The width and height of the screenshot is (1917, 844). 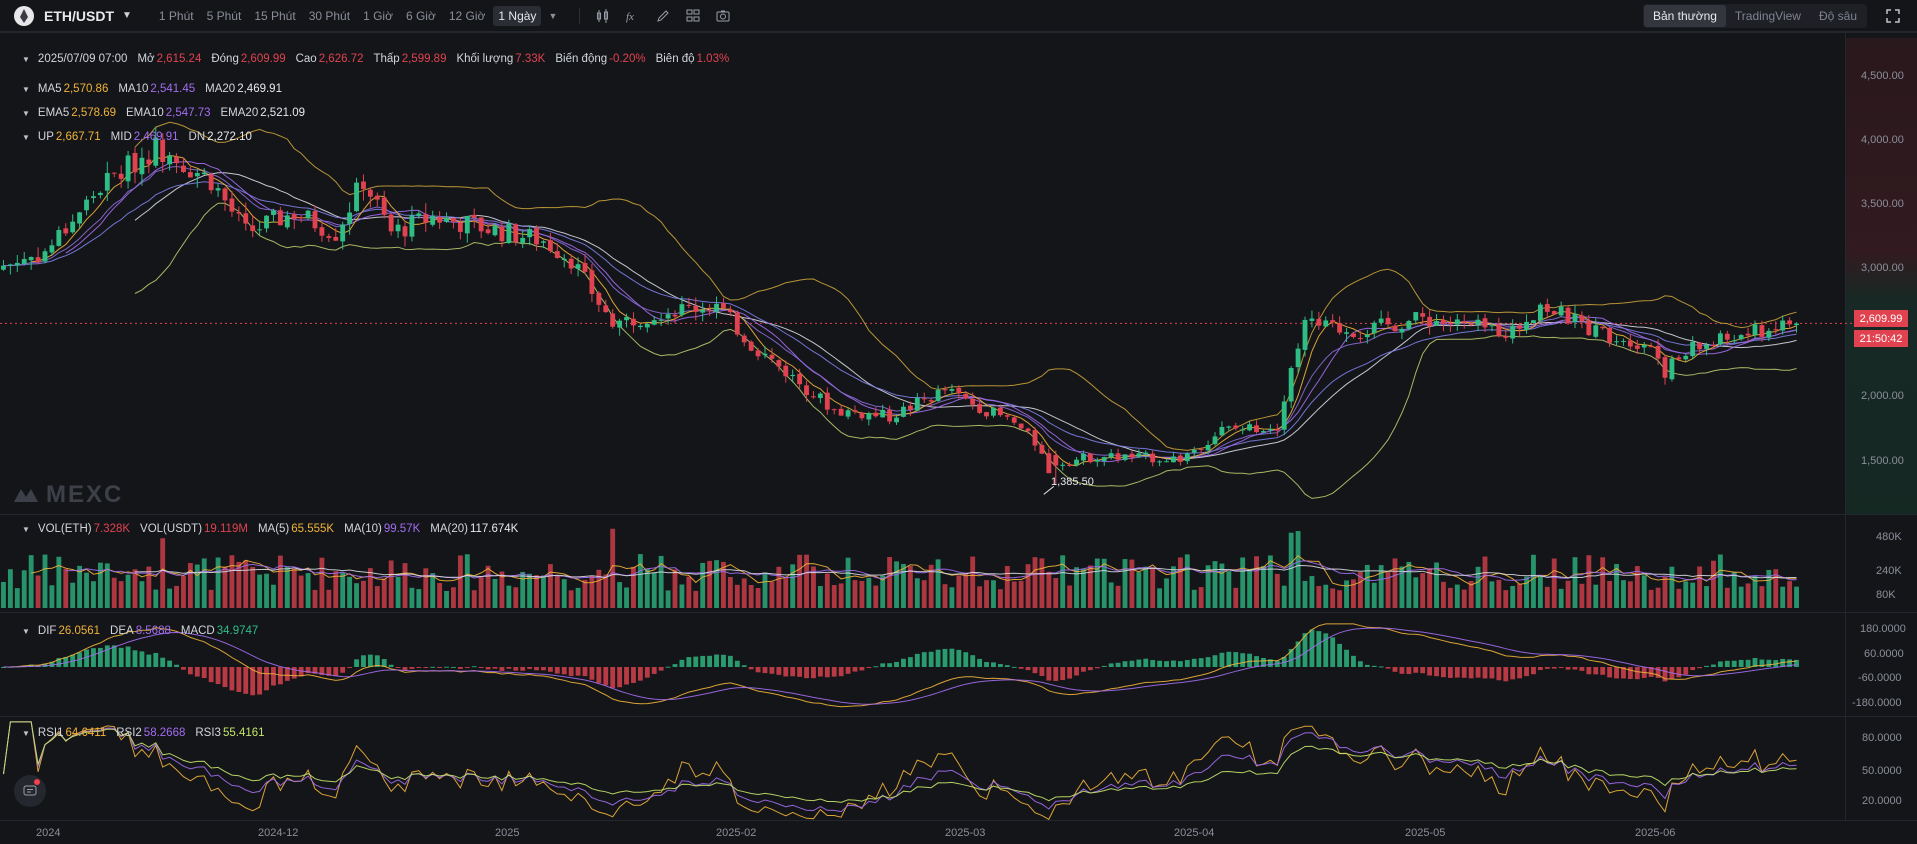 What do you see at coordinates (633, 16) in the screenshot?
I see `indicator-fx-icon: fx` at bounding box center [633, 16].